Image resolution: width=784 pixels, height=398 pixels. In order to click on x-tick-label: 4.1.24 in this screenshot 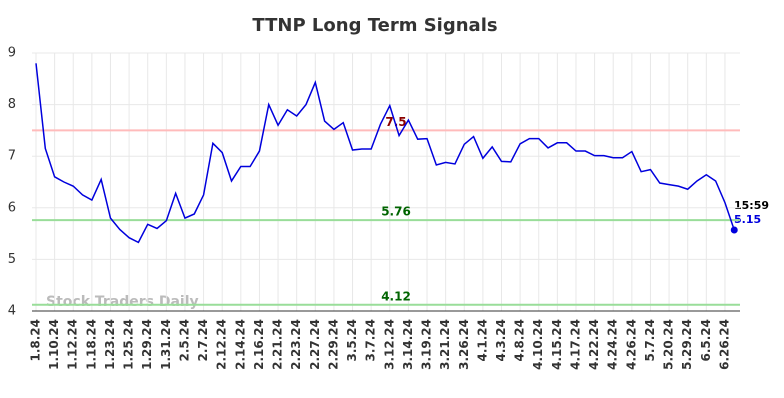, I will do `click(482, 340)`.